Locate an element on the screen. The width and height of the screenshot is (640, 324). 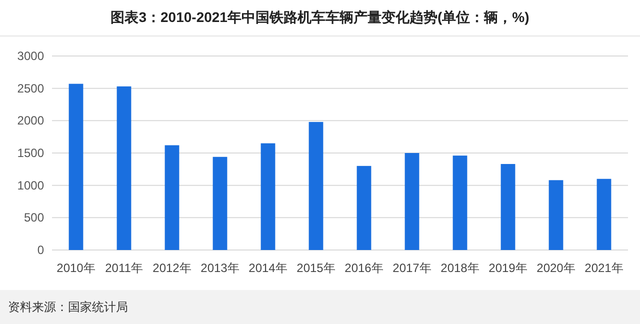
chart-title: 图表3：2010-2021年中国铁路机车车辆产量变化趋势(单位：辆，%) is located at coordinates (320, 17).